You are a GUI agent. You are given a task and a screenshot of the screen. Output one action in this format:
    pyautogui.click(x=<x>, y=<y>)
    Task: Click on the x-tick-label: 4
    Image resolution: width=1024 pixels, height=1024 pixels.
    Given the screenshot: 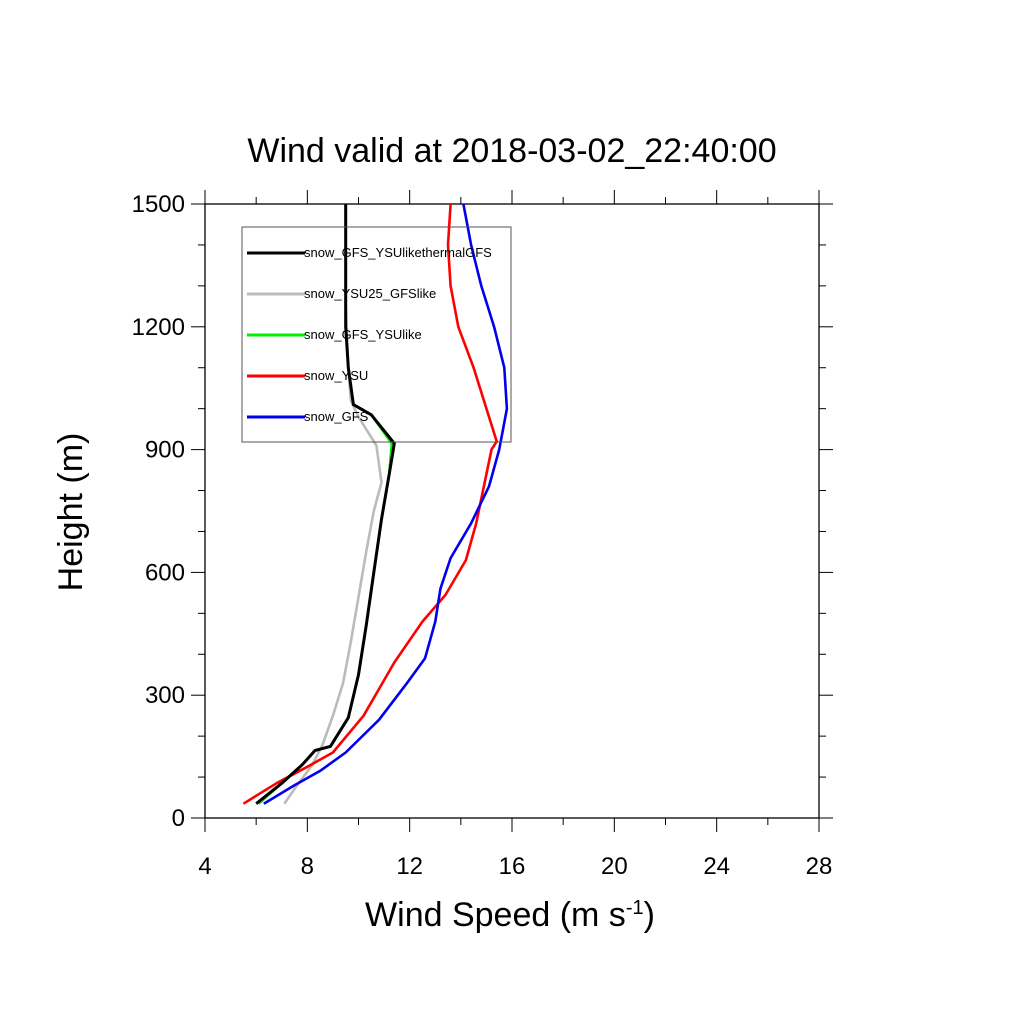 What is the action you would take?
    pyautogui.click(x=204, y=866)
    